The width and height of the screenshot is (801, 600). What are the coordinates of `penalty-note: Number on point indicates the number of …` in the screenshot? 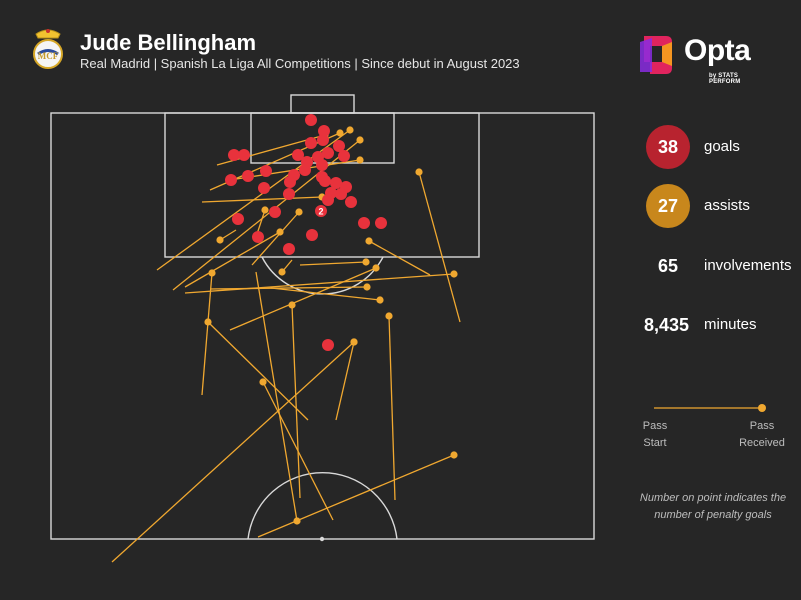 It's located at (713, 506).